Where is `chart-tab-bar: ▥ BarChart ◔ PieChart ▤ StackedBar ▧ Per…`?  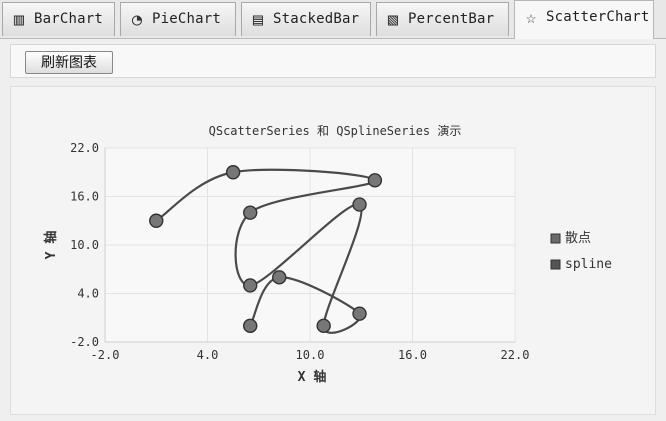 chart-tab-bar: ▥ BarChart ◔ PieChart ▤ StackedBar ▧ Per… is located at coordinates (333, 19).